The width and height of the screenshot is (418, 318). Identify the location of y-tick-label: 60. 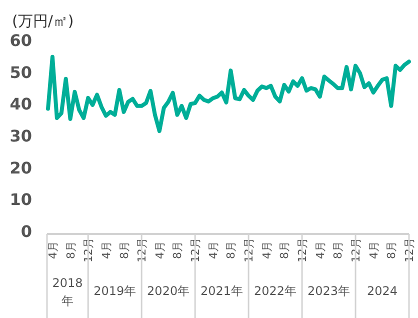
(21, 40).